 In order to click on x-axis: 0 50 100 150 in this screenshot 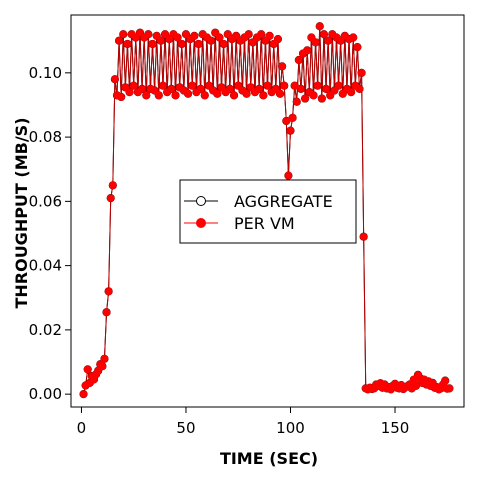, I will do `click(243, 422)`.